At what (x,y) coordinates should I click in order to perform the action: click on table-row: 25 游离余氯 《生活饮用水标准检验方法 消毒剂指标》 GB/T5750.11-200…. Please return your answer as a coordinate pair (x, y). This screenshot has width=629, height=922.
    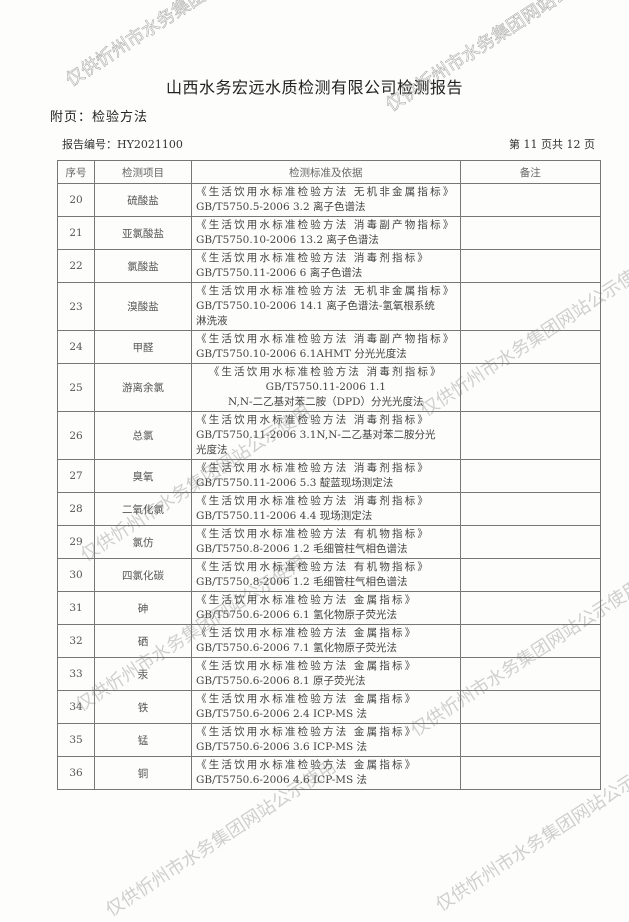
    Looking at the image, I should click on (329, 387).